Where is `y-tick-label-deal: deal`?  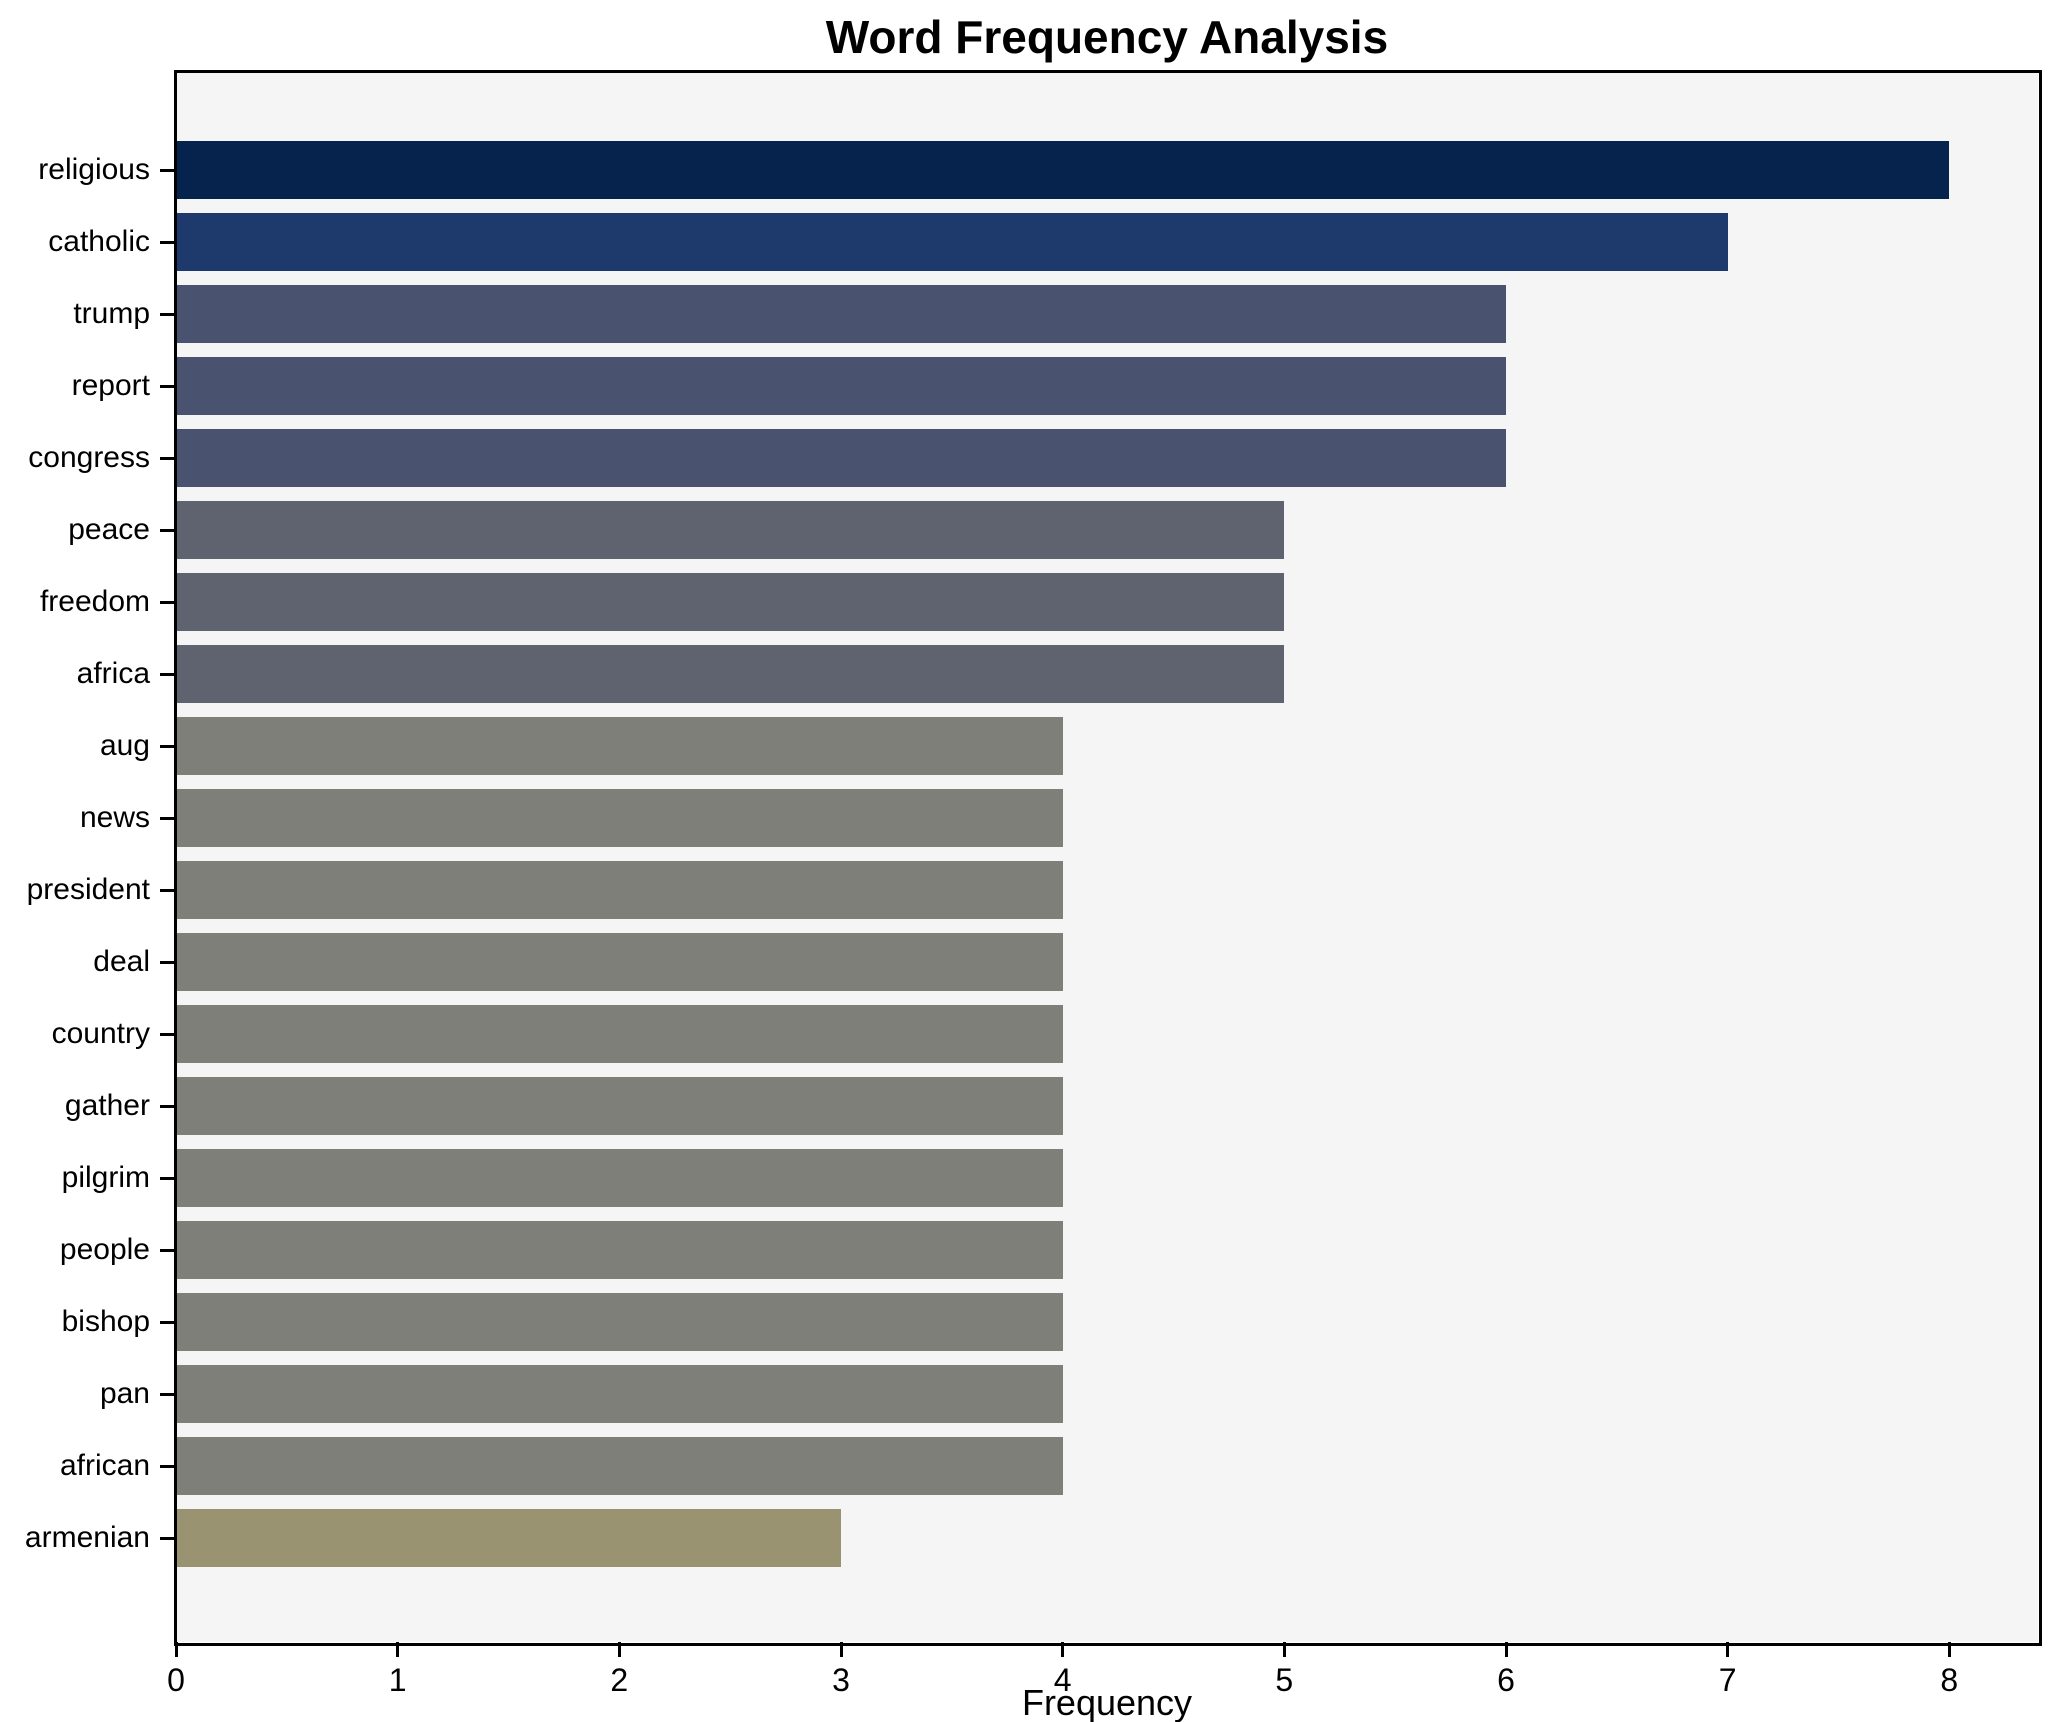 y-tick-label-deal: deal is located at coordinates (121, 961).